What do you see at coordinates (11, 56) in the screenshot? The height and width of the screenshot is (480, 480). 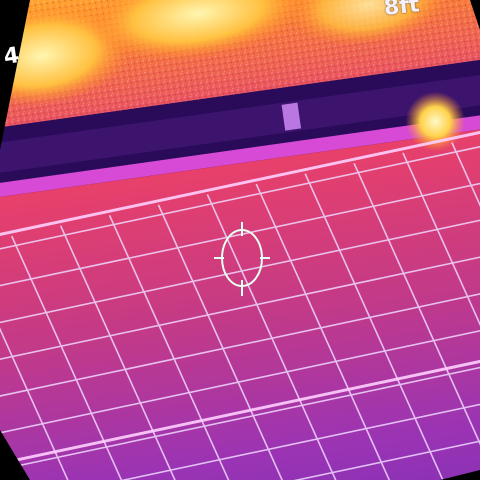 I see `corner-marker-text: 4` at bounding box center [11, 56].